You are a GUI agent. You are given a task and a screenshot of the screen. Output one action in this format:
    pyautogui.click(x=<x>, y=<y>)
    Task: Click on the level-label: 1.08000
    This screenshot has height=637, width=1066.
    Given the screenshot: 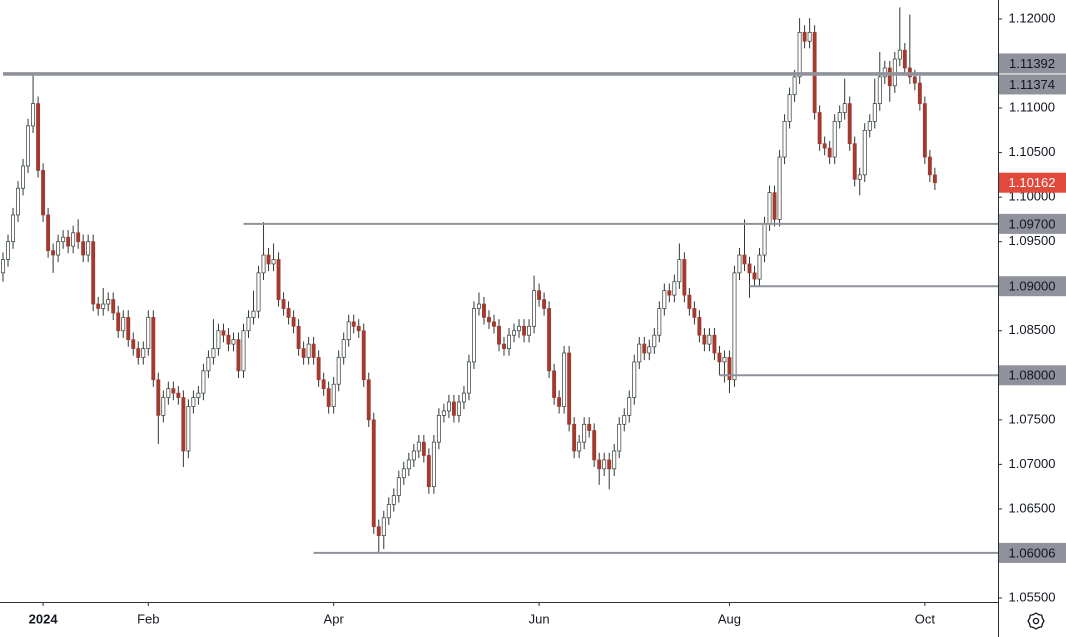 What is the action you would take?
    pyautogui.click(x=1032, y=375)
    